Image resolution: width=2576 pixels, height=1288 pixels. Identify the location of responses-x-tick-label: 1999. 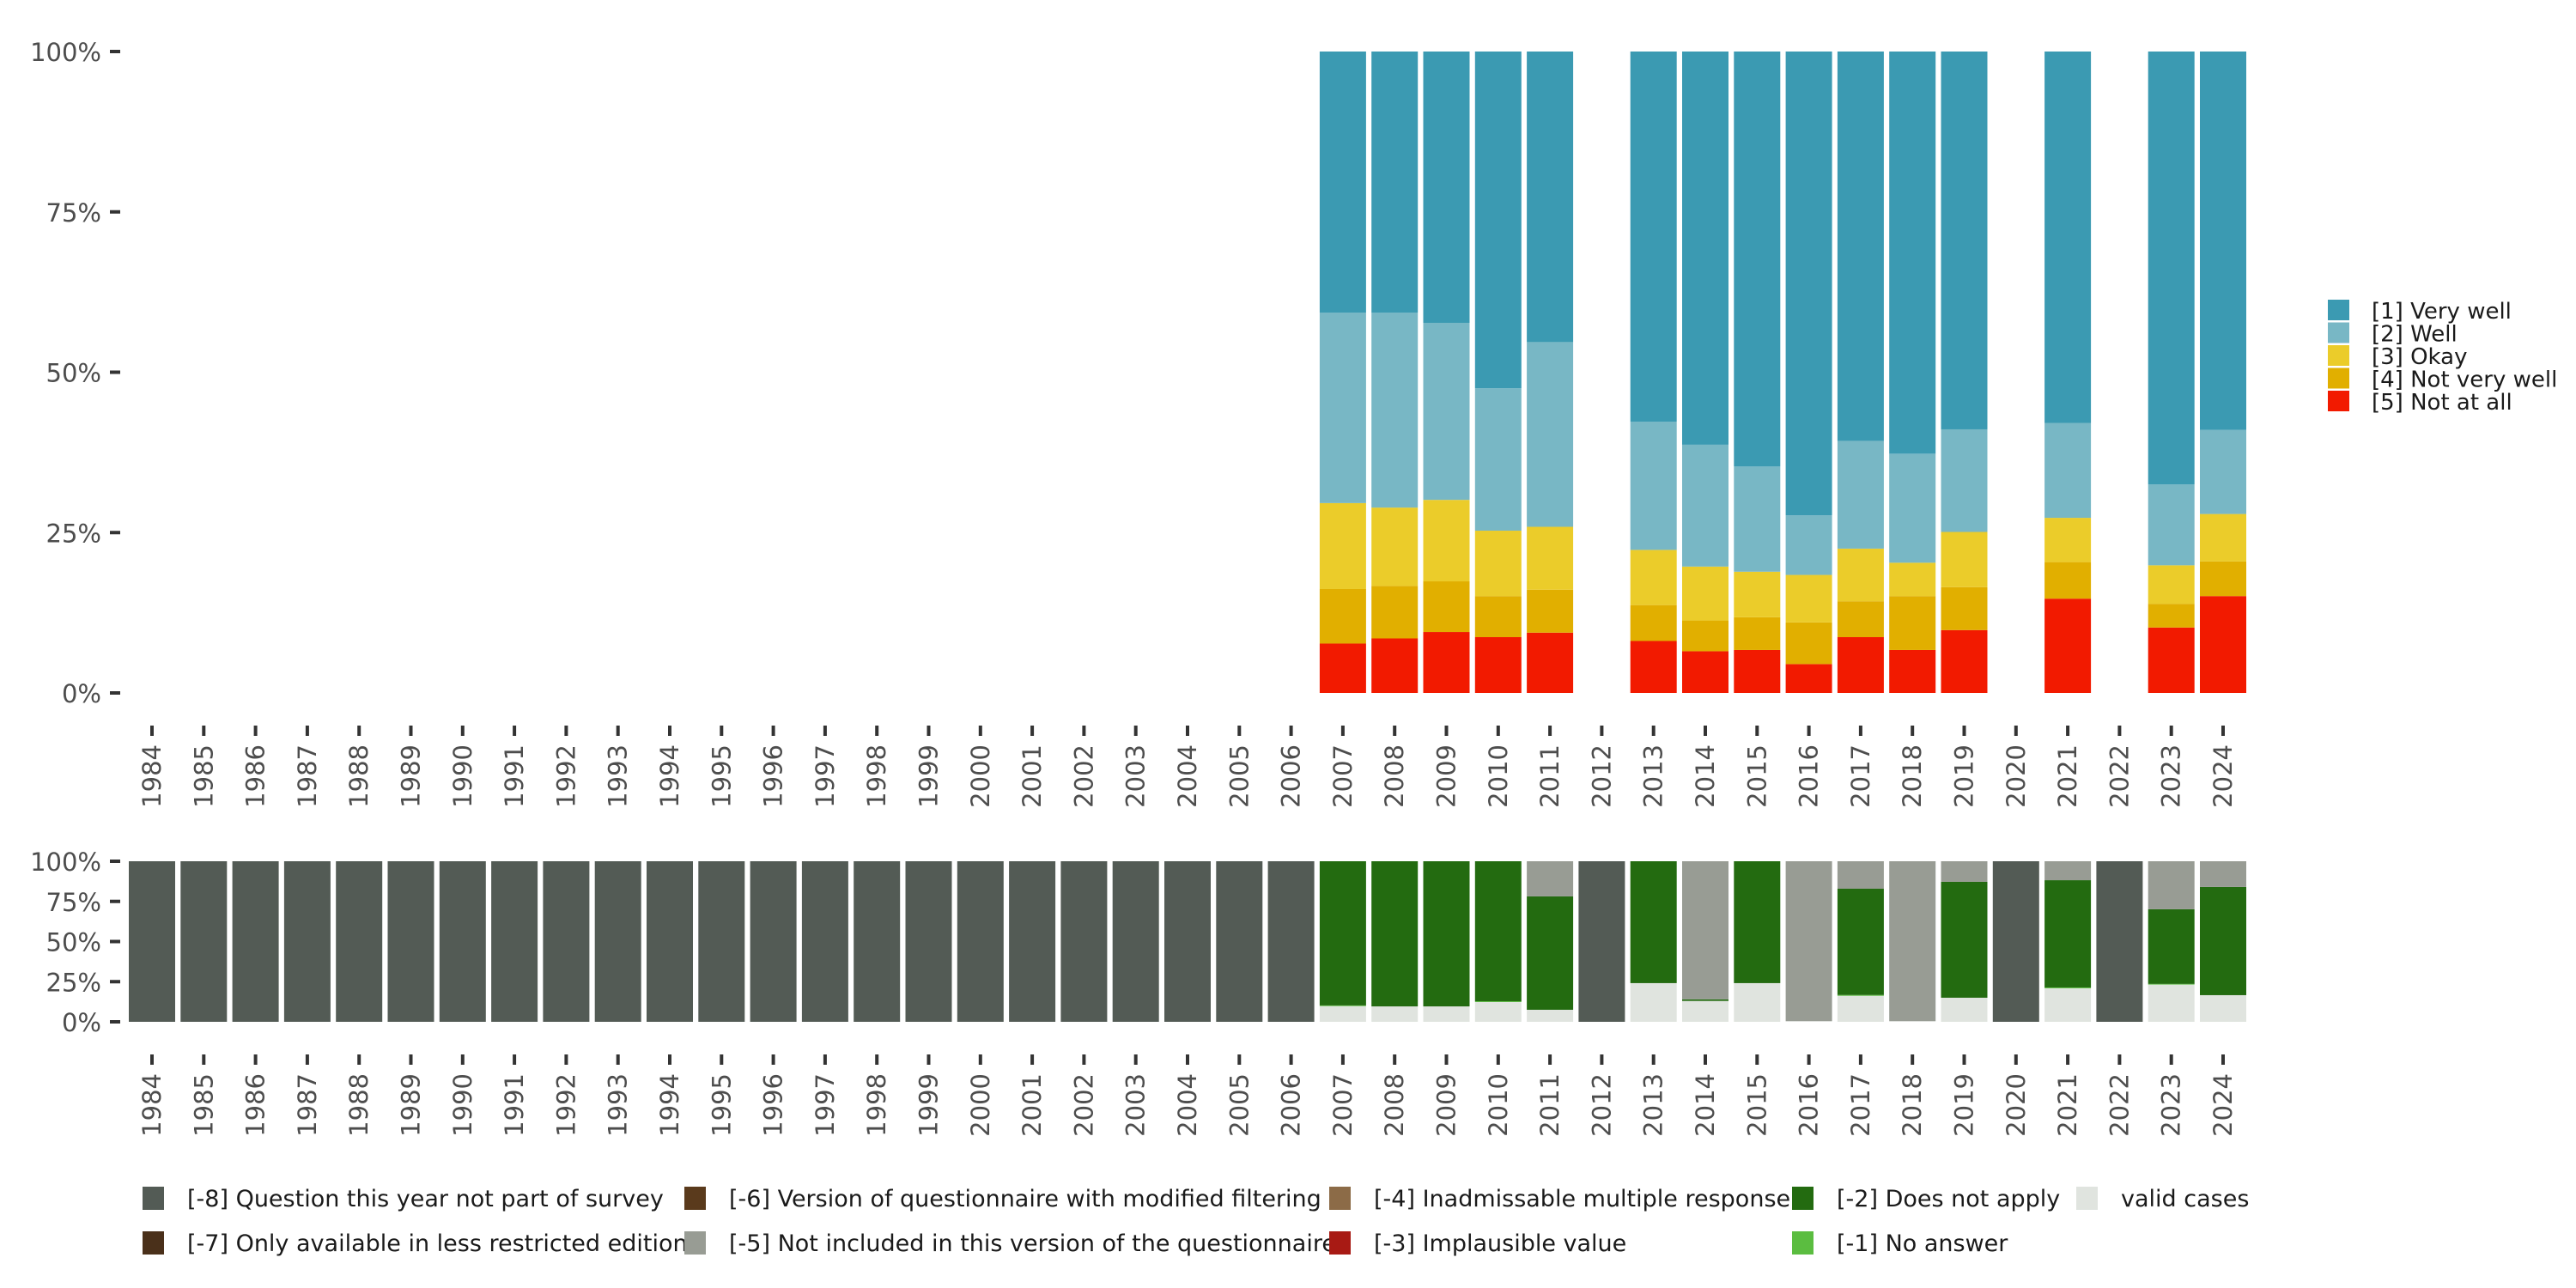
(929, 776).